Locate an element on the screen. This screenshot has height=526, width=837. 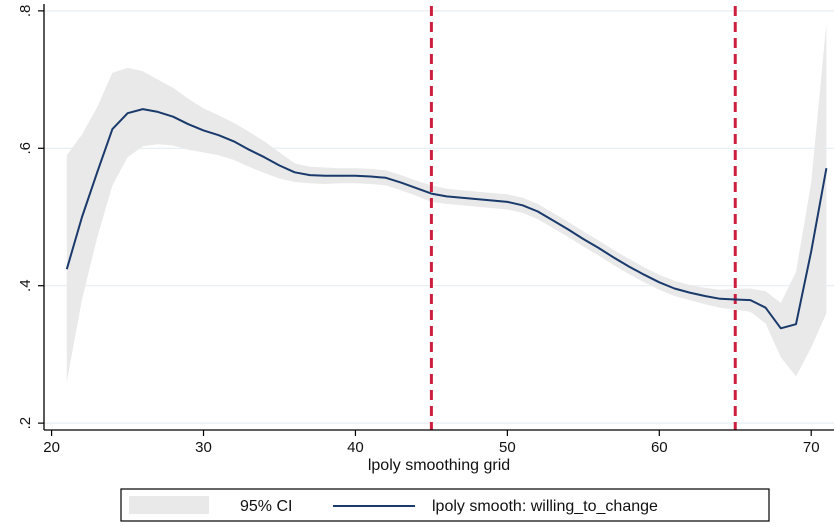
x-tick-label-5: 70 is located at coordinates (811, 447).